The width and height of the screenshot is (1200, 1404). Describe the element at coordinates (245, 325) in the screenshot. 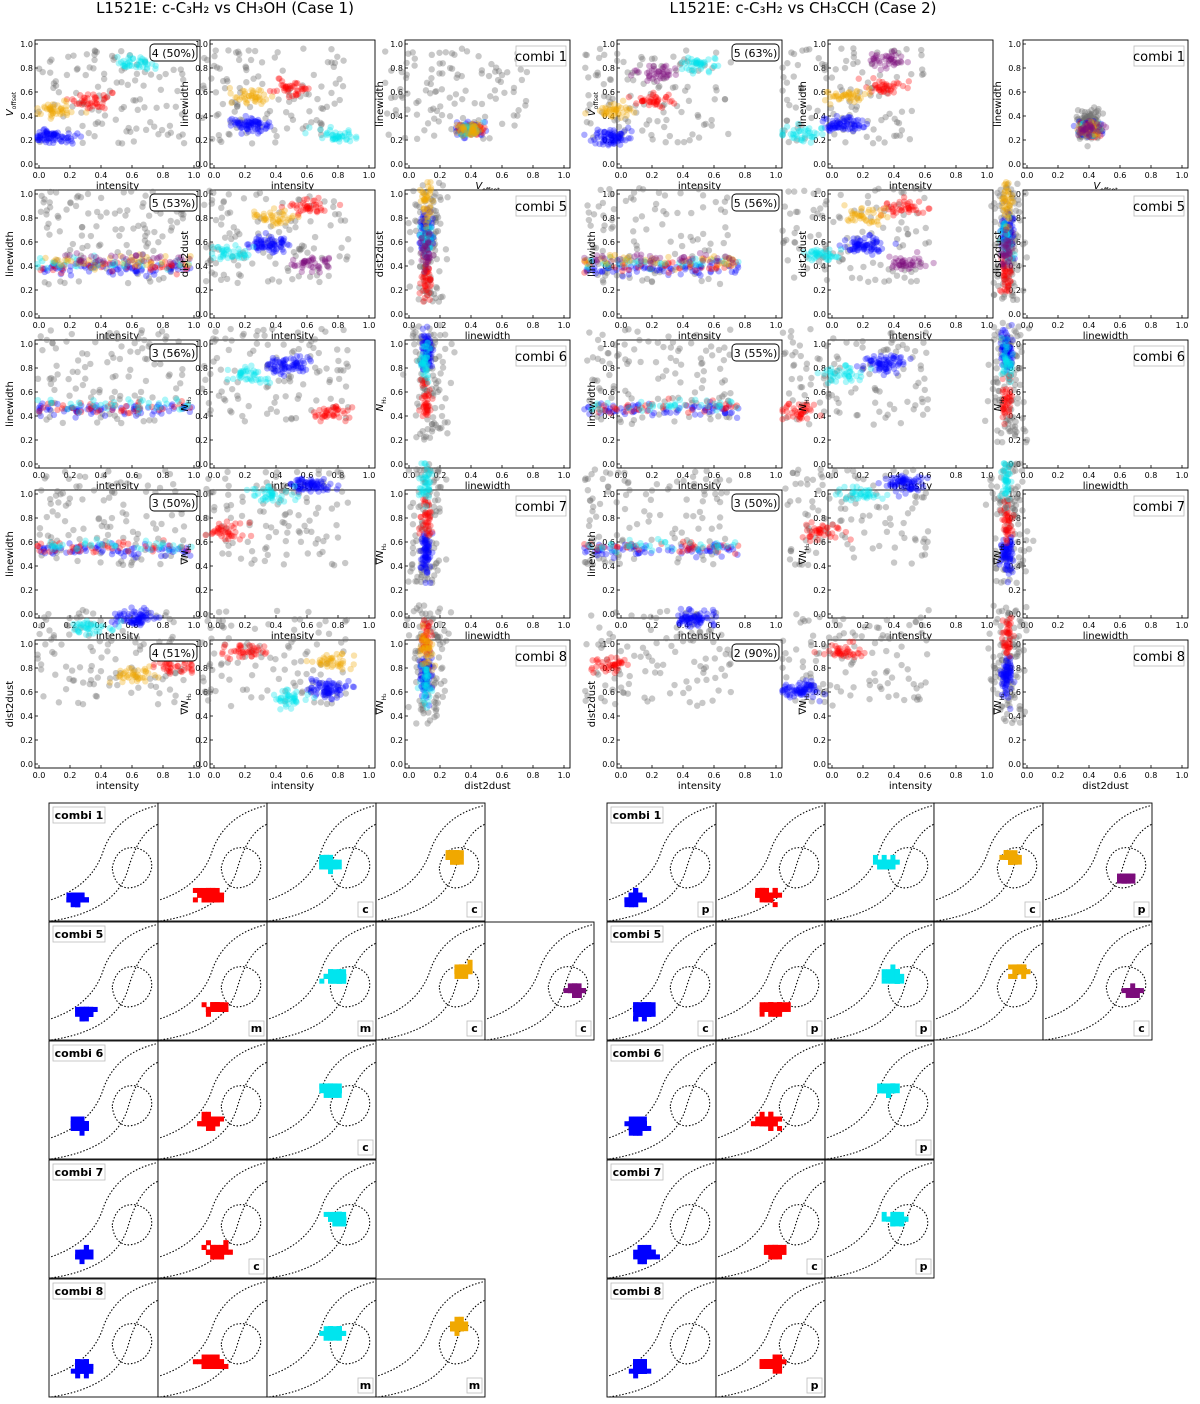

I see `x-tick-label: 0.2` at that location.